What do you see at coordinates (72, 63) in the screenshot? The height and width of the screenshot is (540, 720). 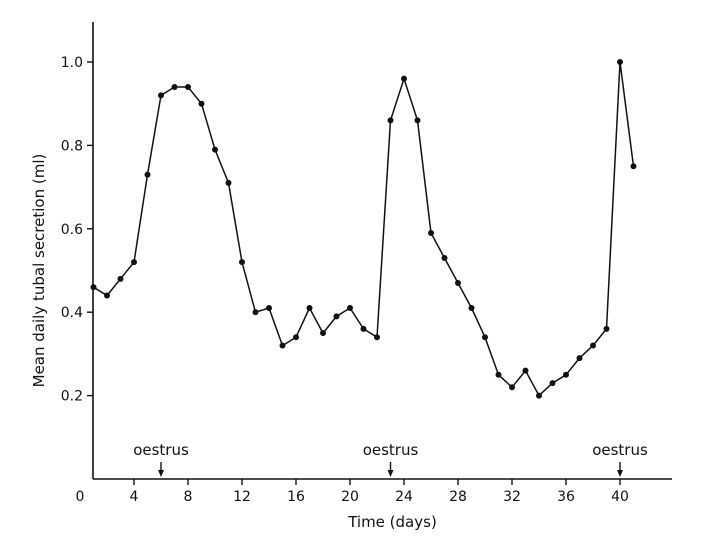 I see `y-tick-label: 1.0` at bounding box center [72, 63].